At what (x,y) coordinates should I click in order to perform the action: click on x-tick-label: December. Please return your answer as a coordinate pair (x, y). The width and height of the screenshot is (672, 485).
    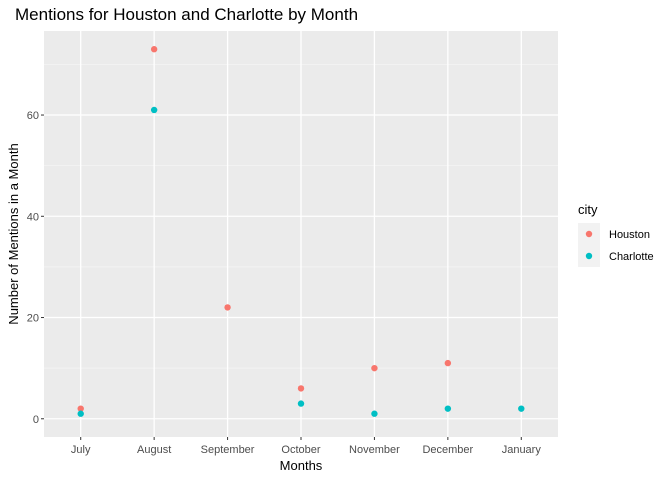
    Looking at the image, I should click on (447, 450).